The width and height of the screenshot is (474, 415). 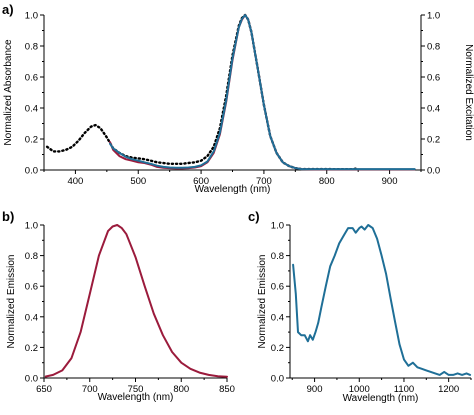 What do you see at coordinates (359, 389) in the screenshot?
I see `x-tick-label: 1000` at bounding box center [359, 389].